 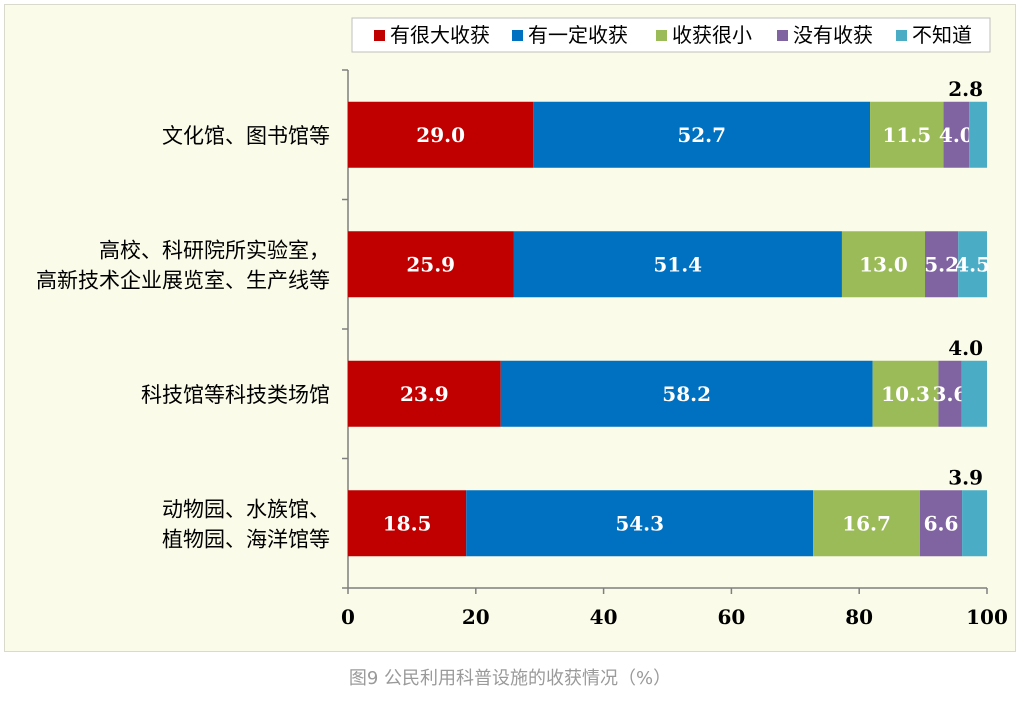 What do you see at coordinates (510, 678) in the screenshot?
I see `figure-caption: 图9 公民利用科普设施的收获情况（%）` at bounding box center [510, 678].